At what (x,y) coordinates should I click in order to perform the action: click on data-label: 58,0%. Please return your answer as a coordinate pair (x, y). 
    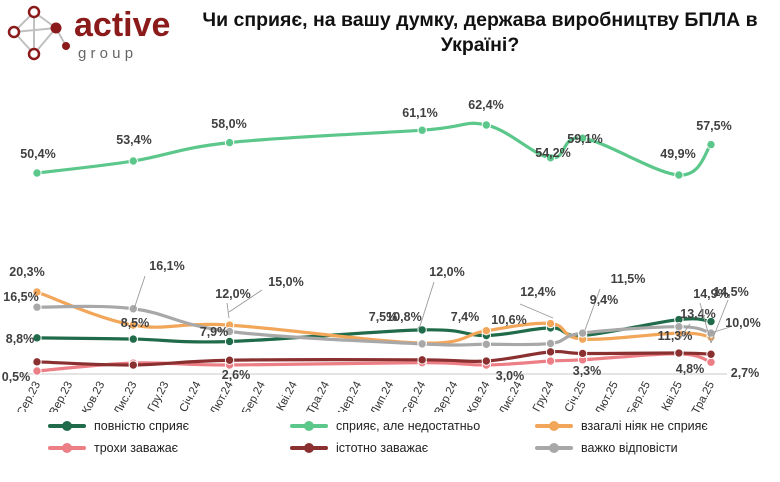
    Looking at the image, I should click on (228, 124).